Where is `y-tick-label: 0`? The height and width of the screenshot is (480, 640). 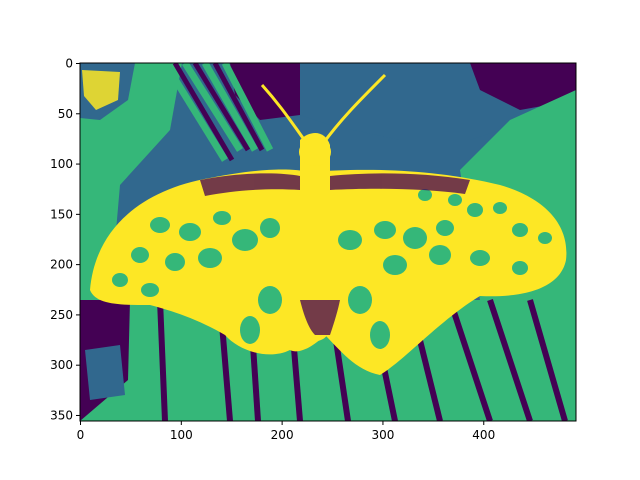 y-tick-label: 0 is located at coordinates (69, 64).